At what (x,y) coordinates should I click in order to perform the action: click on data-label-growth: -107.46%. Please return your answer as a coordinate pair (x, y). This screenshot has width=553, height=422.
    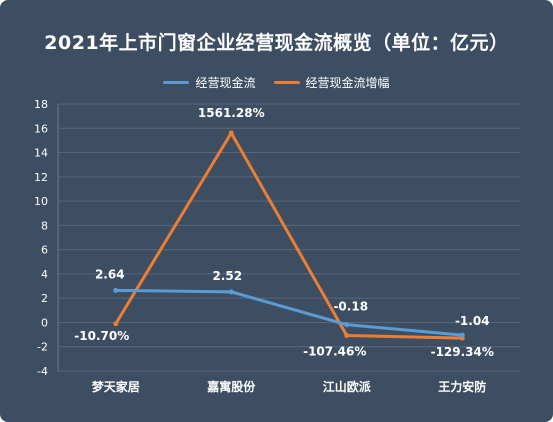
    Looking at the image, I should click on (334, 351).